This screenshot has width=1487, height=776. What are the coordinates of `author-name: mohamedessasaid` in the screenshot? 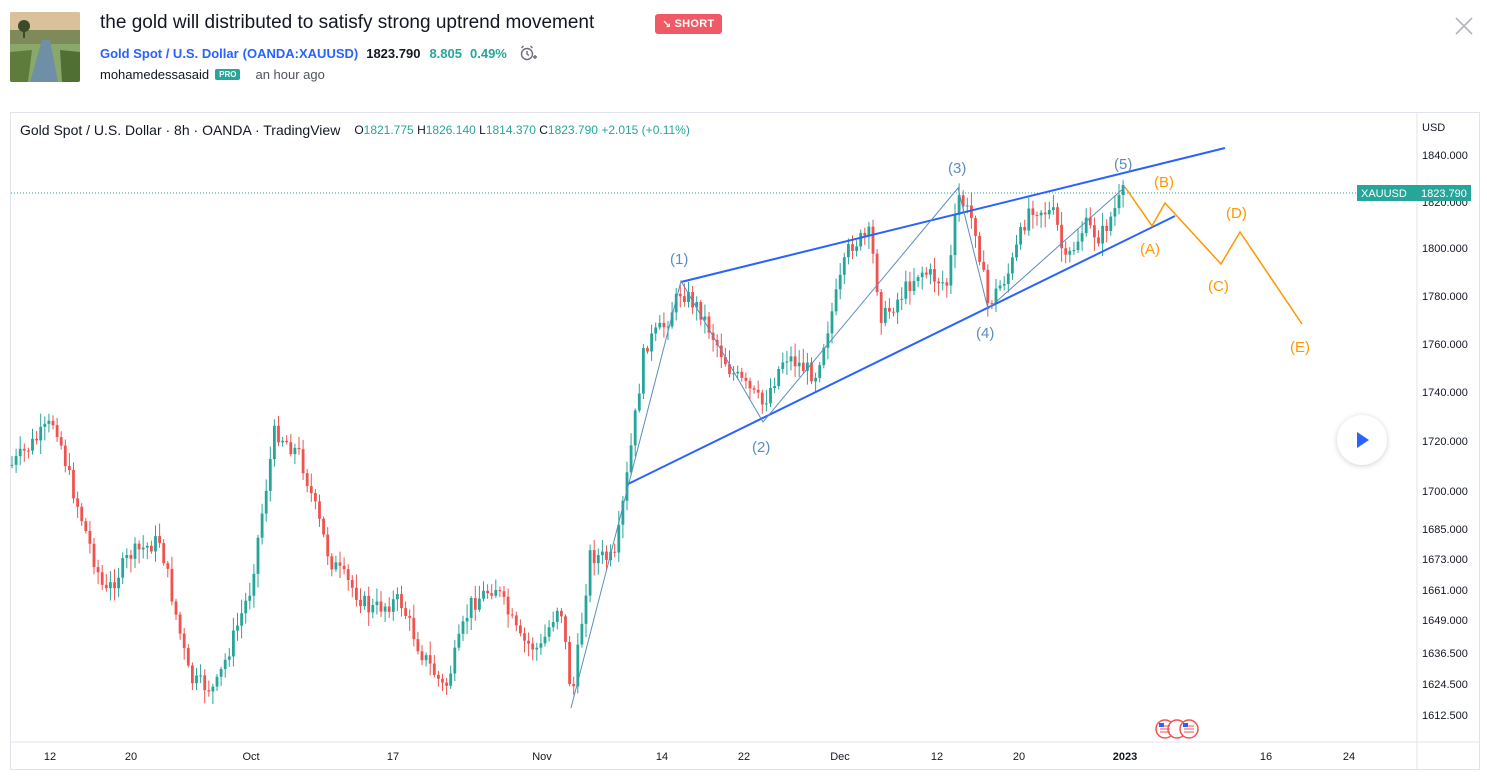 It's located at (155, 74).